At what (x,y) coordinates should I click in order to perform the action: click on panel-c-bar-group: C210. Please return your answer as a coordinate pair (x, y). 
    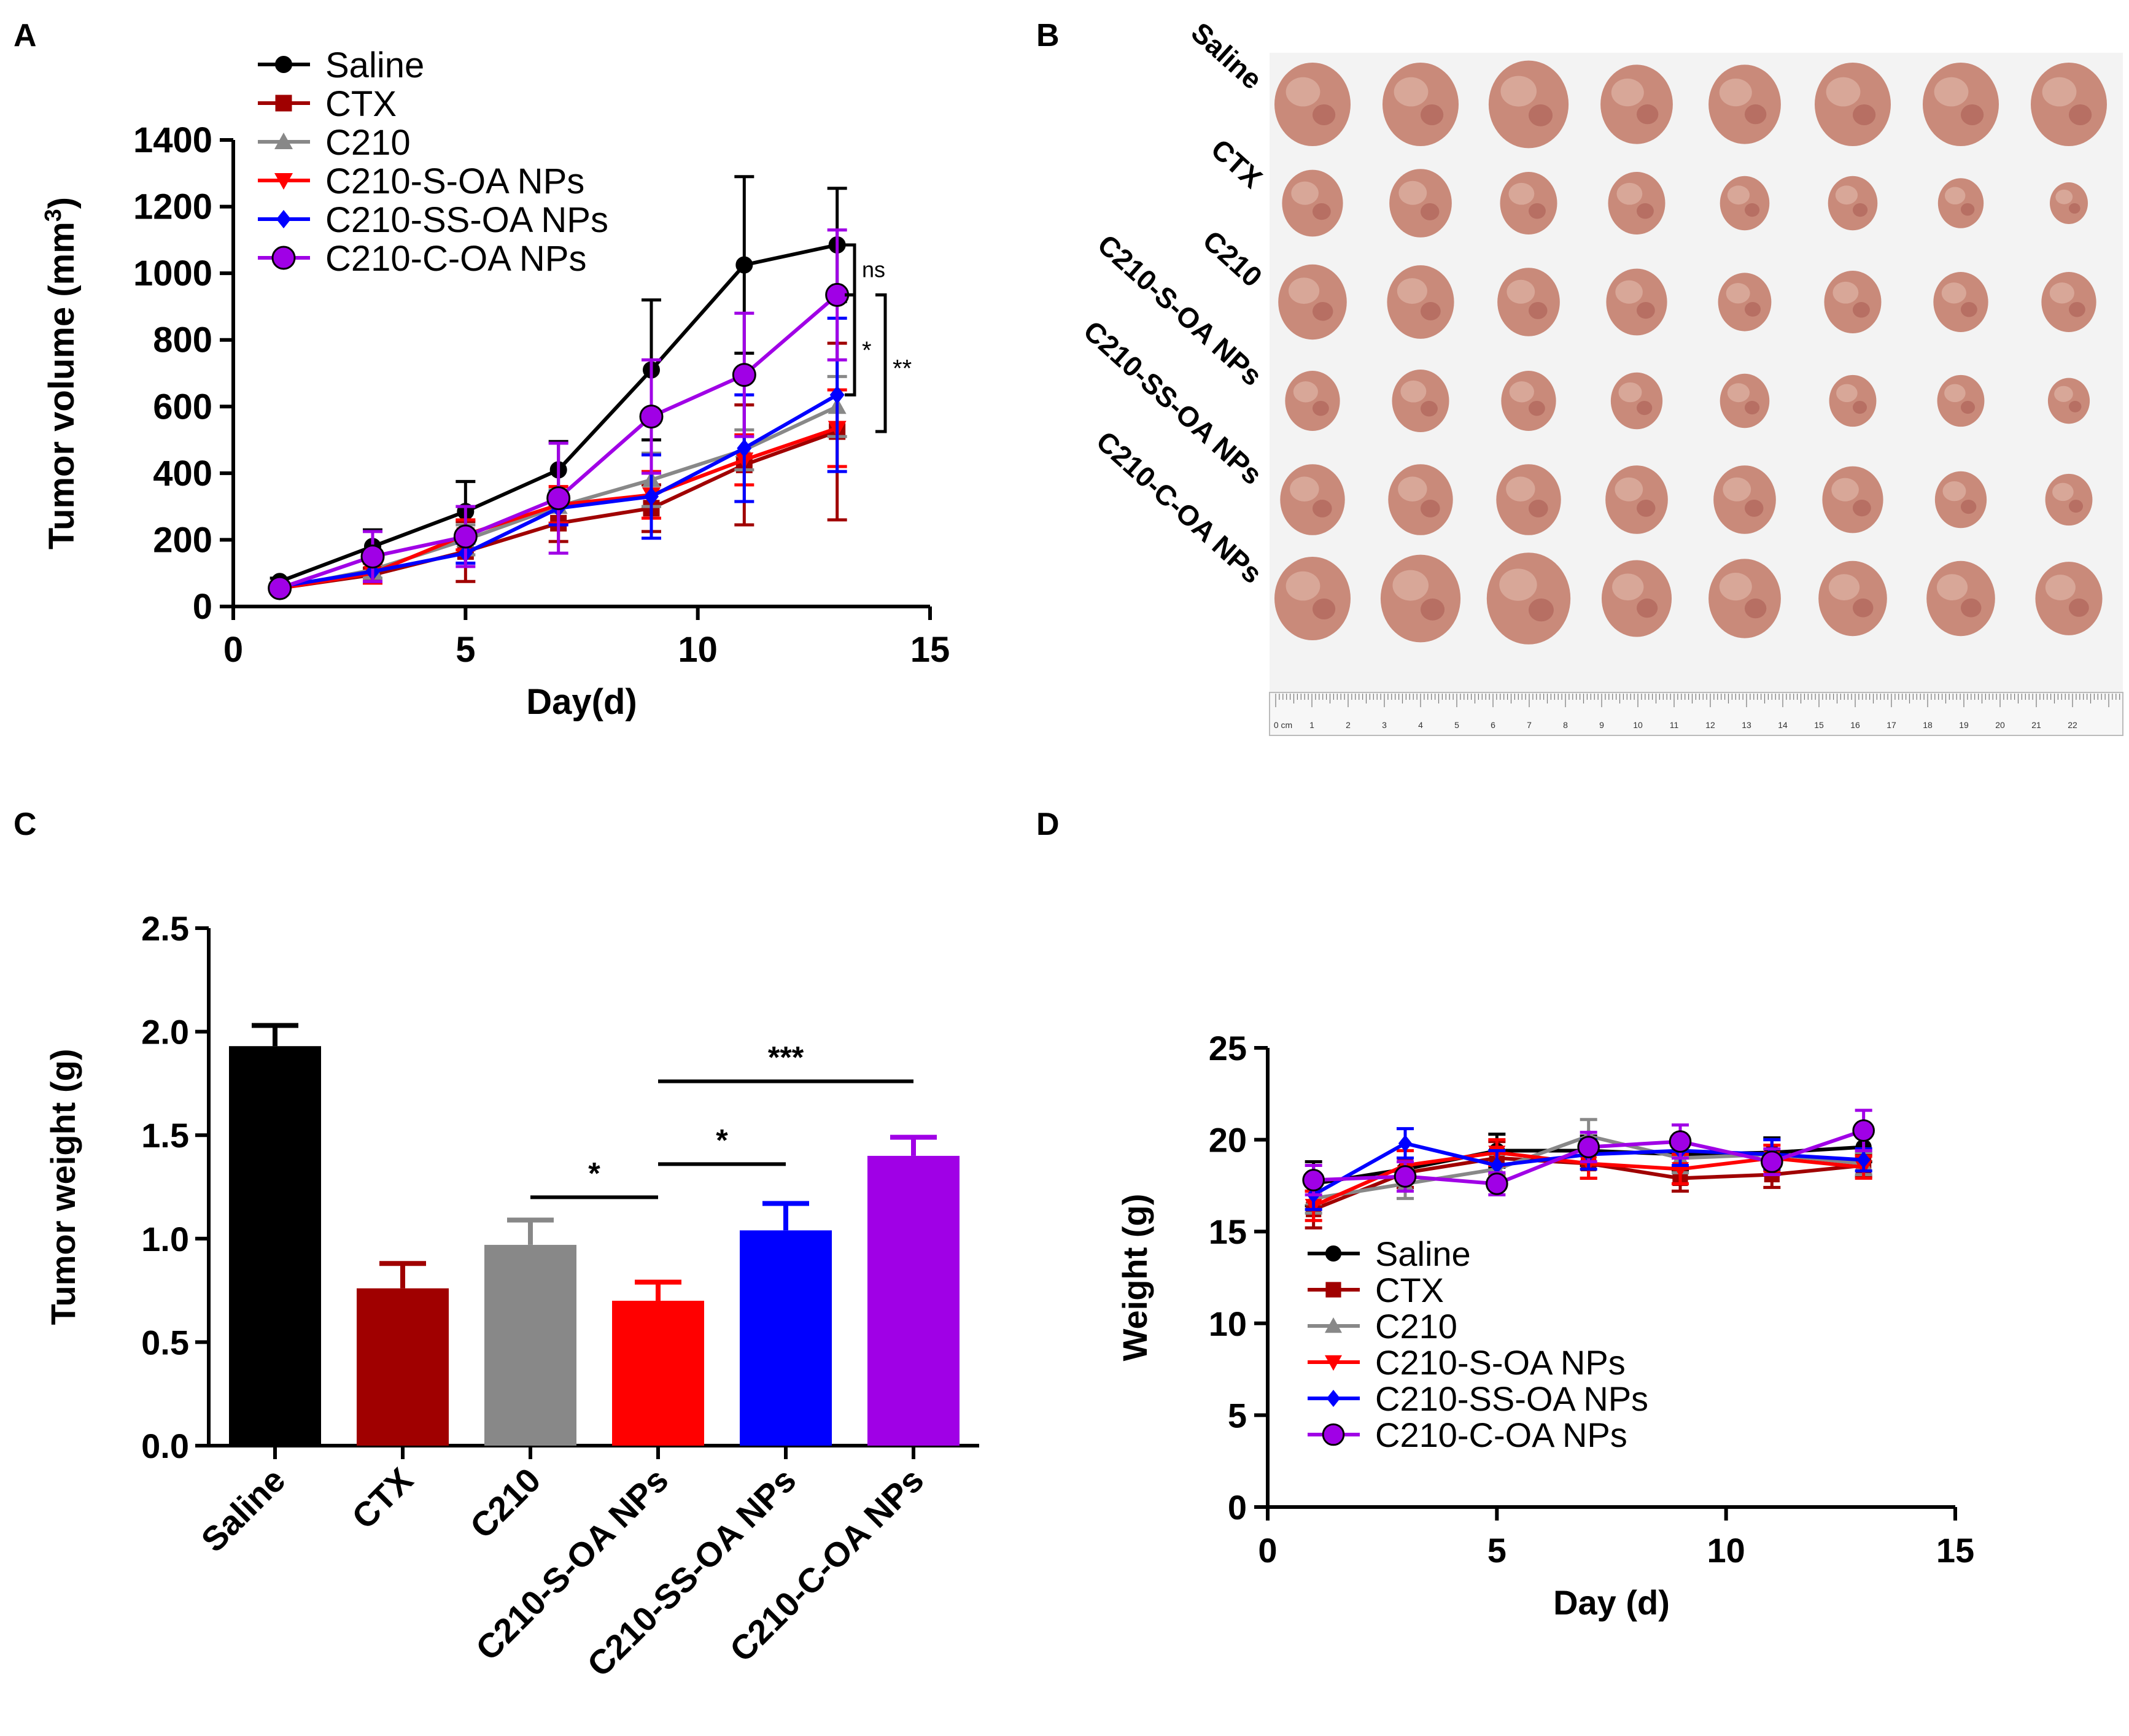
    Looking at the image, I should click on (519, 1381).